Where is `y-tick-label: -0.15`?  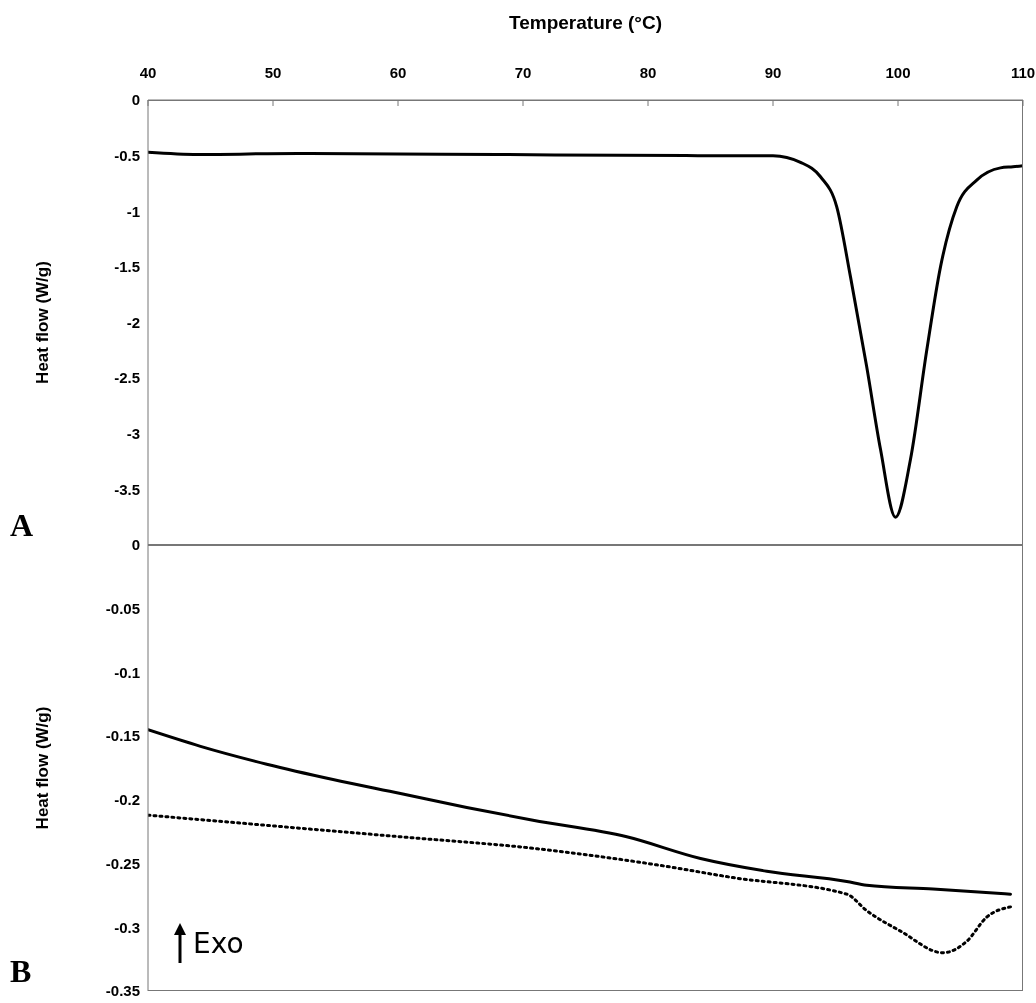 y-tick-label: -0.15 is located at coordinates (122, 736).